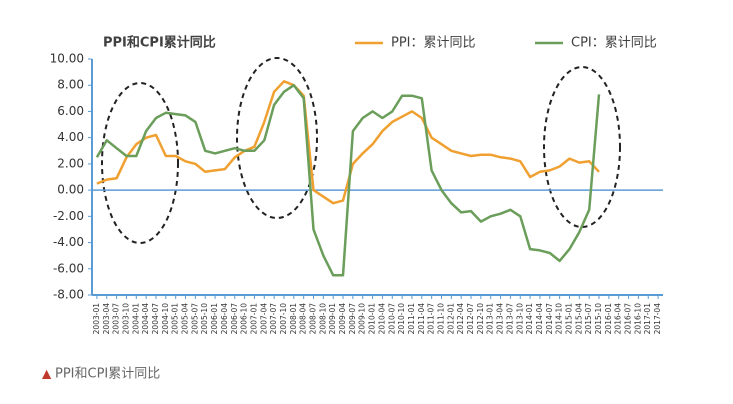 The width and height of the screenshot is (733, 404). What do you see at coordinates (283, 319) in the screenshot?
I see `x-tick-label: 2007-10` at bounding box center [283, 319].